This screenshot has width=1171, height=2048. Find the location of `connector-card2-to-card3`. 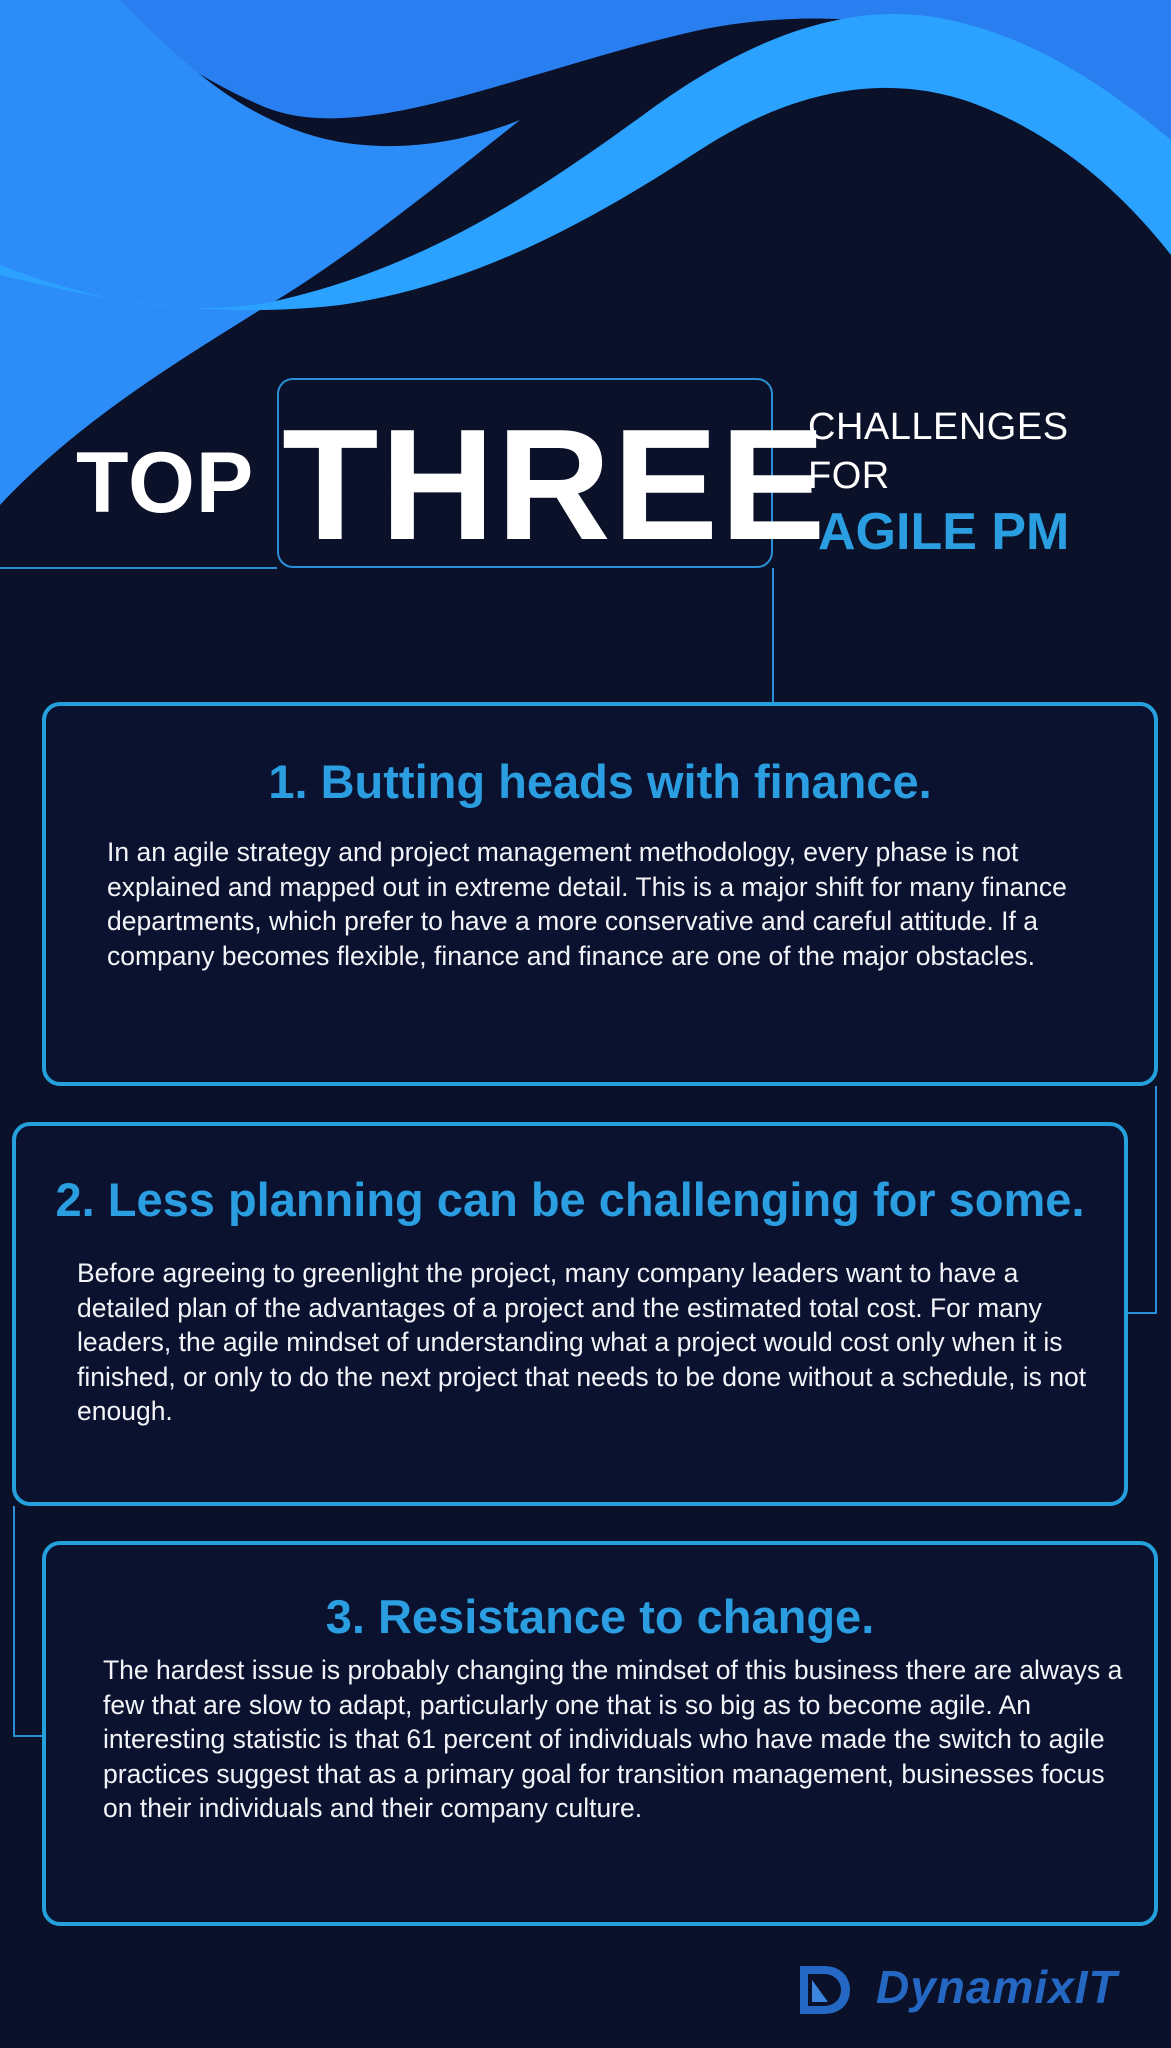

connector-card2-to-card3 is located at coordinates (27, 1621).